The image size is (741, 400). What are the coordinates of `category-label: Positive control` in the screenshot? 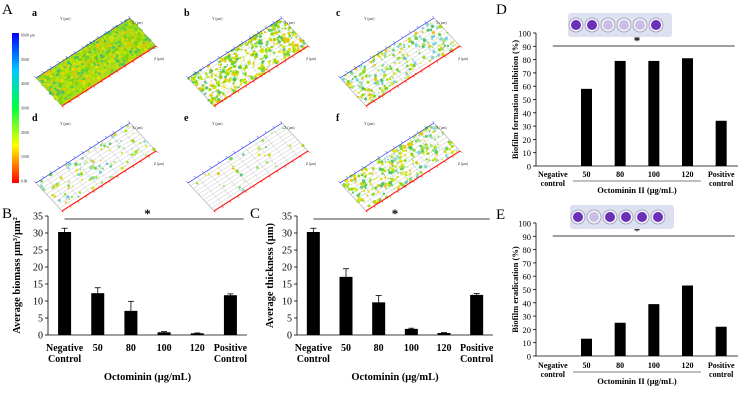 It's located at (721, 370).